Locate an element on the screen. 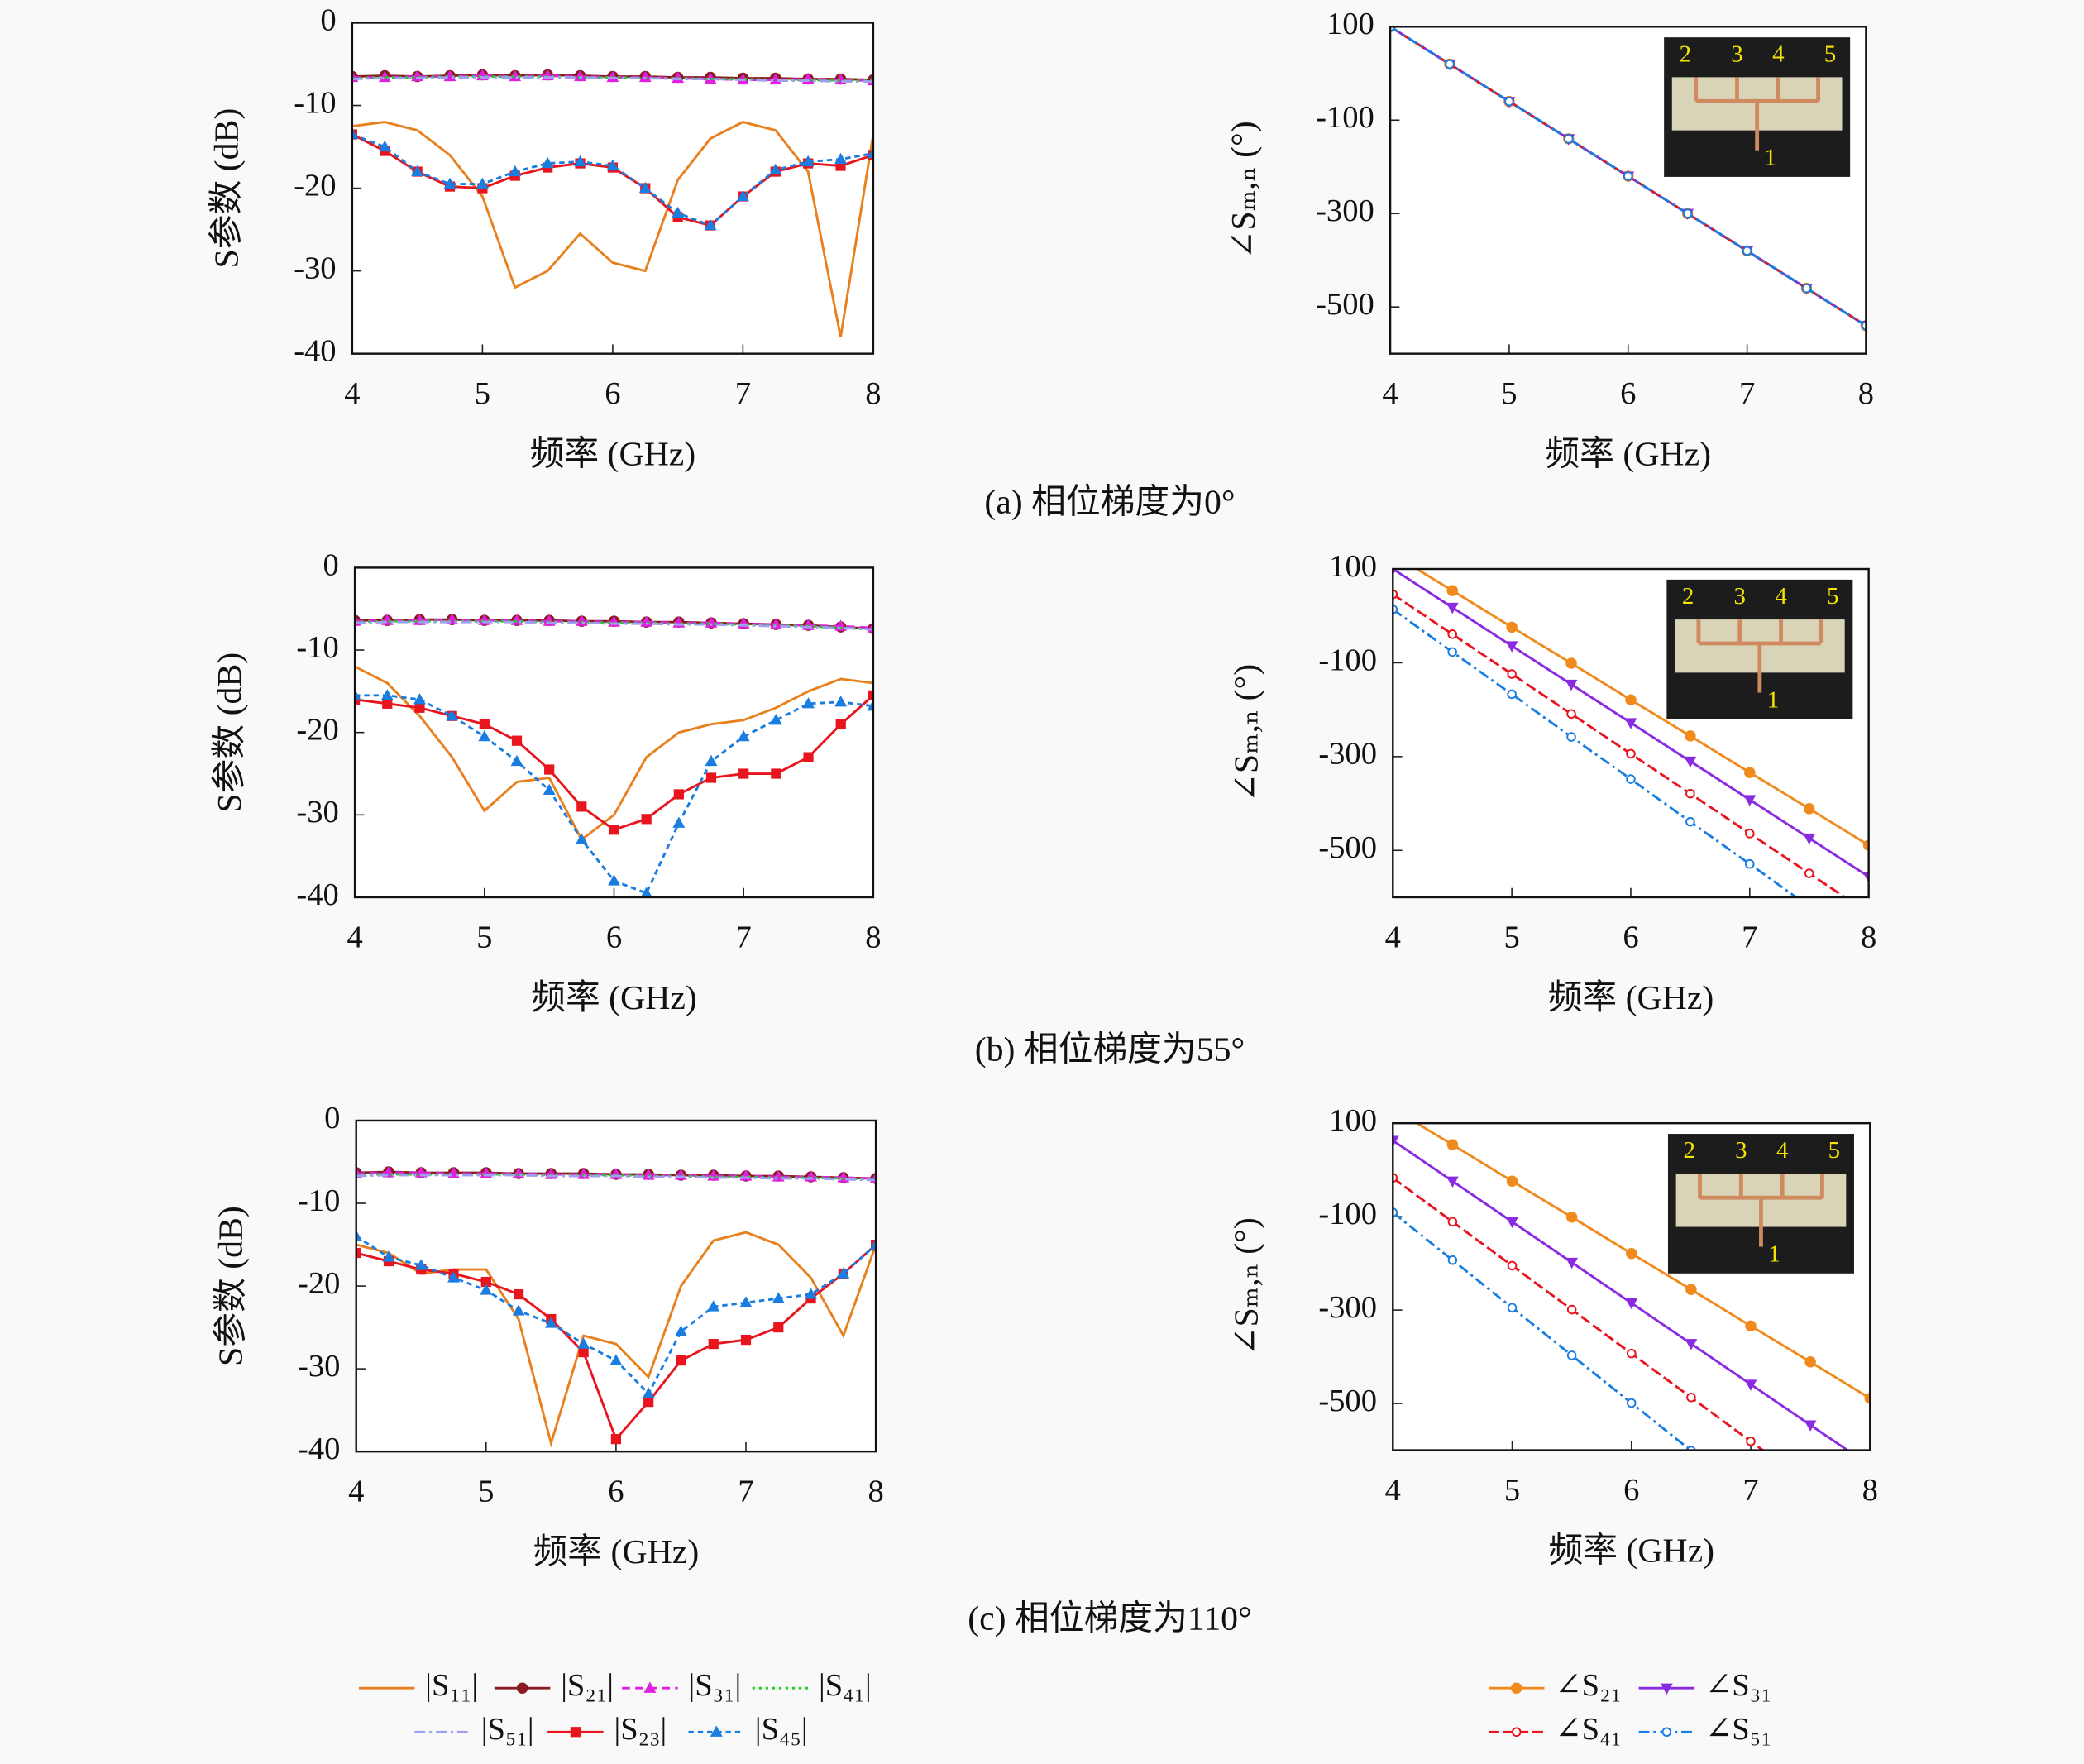 The image size is (2084, 1764). series-line is located at coordinates (614, 625).